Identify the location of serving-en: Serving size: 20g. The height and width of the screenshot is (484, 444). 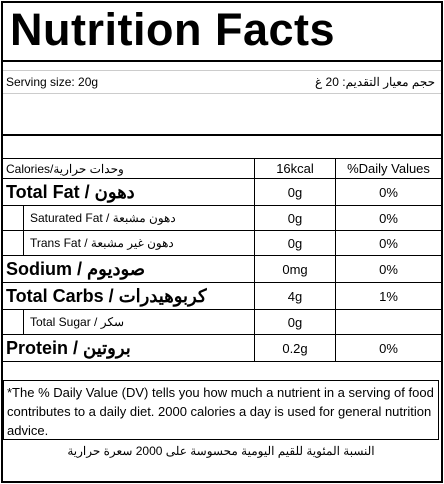
(52, 82).